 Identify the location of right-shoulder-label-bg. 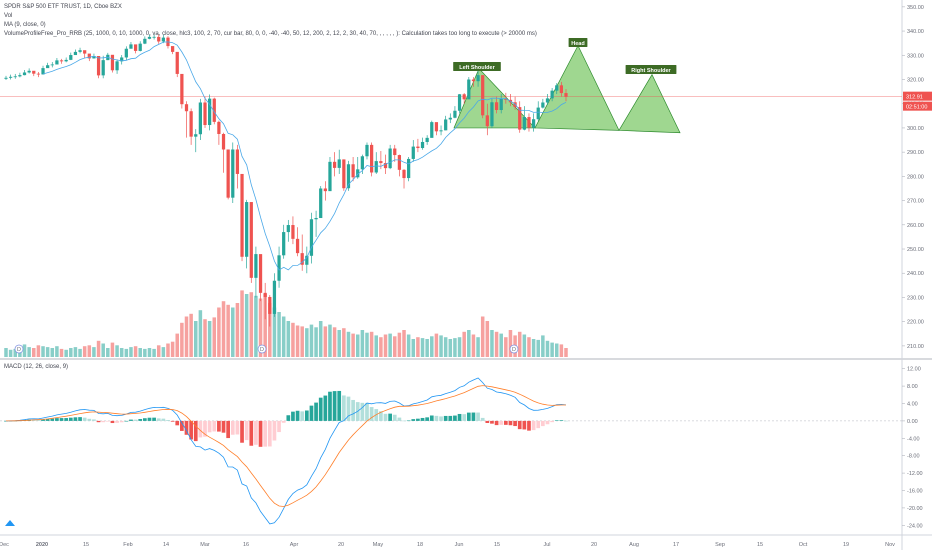
(651, 69).